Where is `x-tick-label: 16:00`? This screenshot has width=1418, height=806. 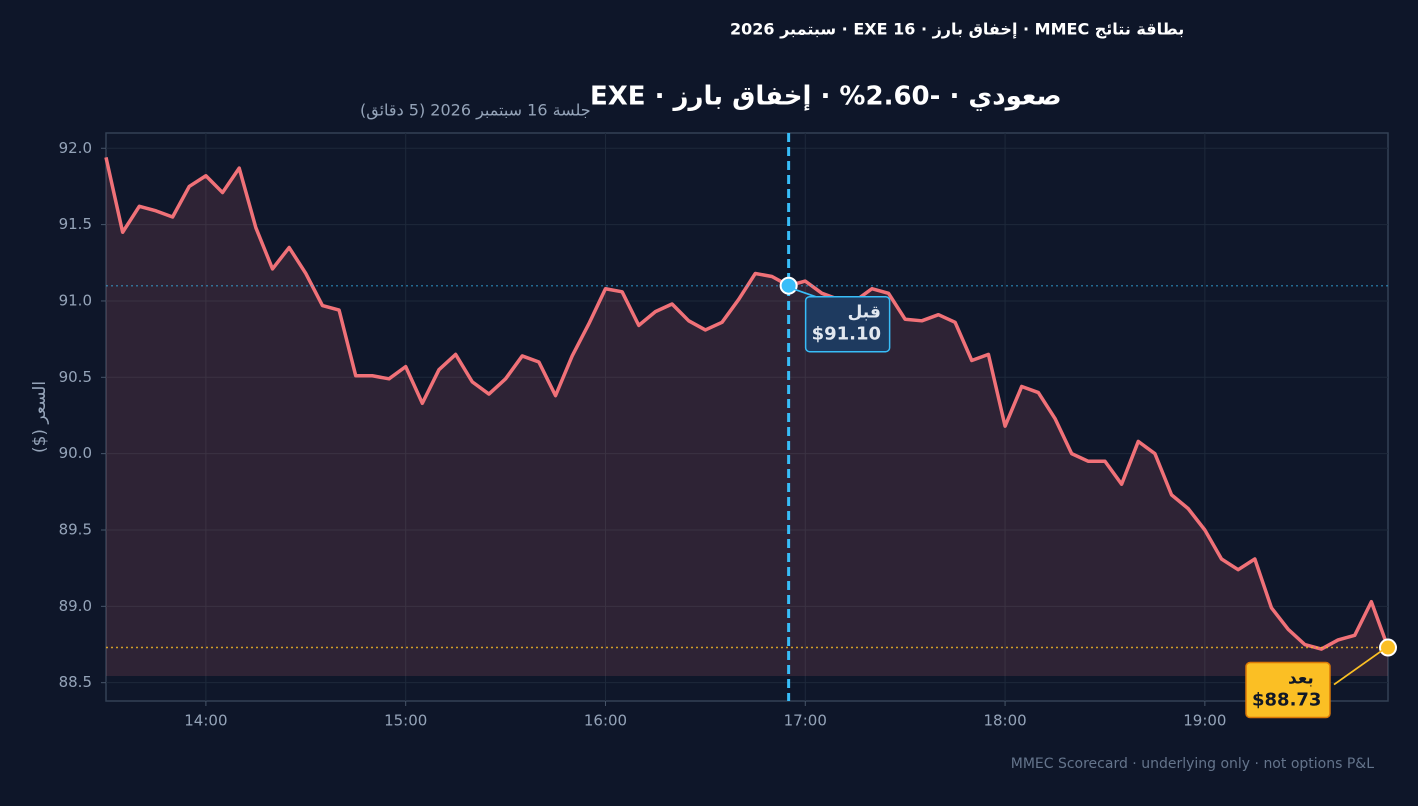
x-tick-label: 16:00 is located at coordinates (605, 721).